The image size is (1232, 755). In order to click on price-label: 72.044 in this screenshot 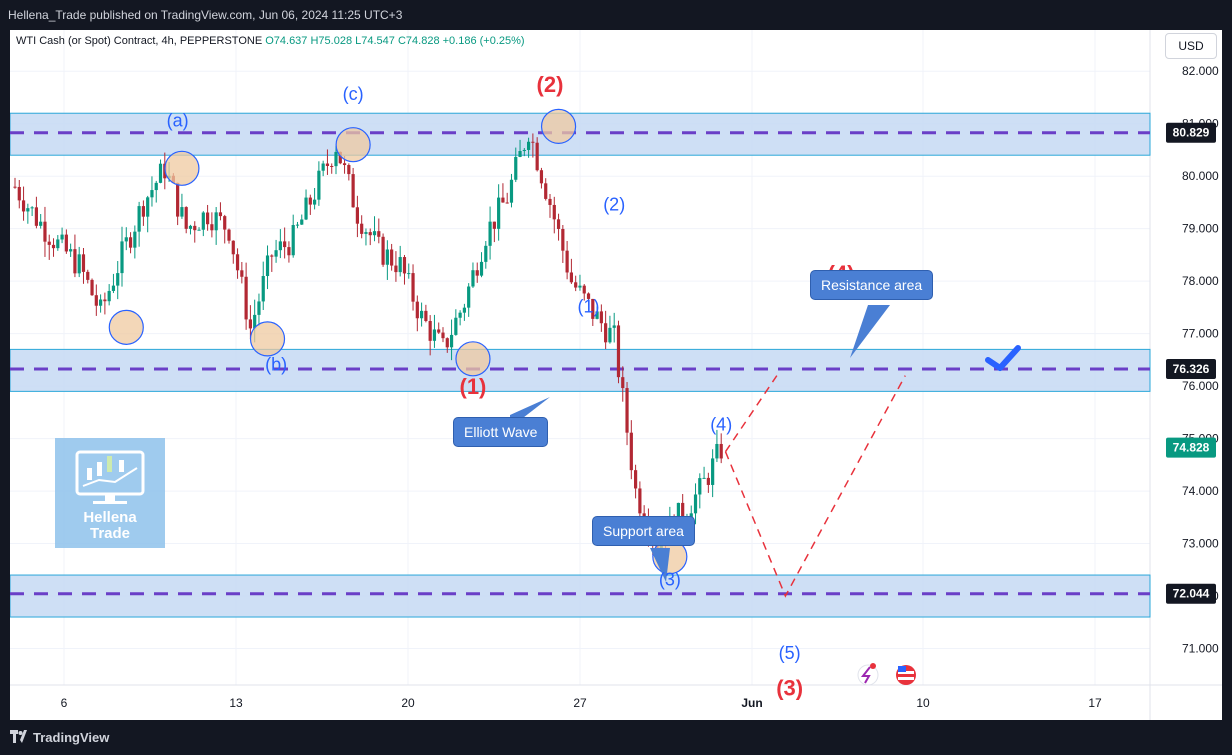, I will do `click(1191, 594)`.